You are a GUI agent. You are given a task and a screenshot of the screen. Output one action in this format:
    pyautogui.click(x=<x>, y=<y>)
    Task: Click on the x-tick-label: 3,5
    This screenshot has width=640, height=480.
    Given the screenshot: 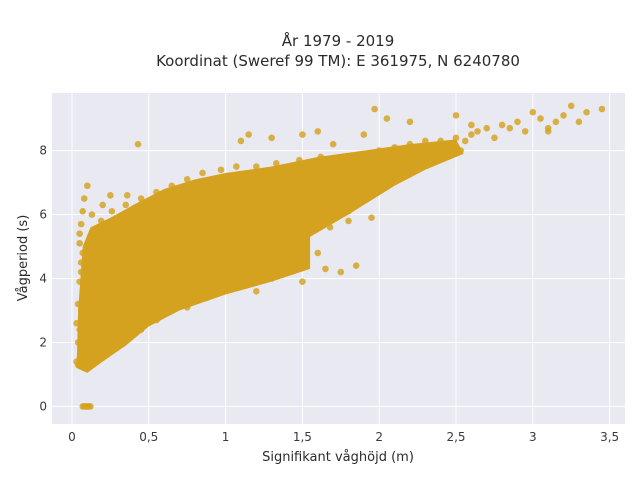 What is the action you would take?
    pyautogui.click(x=609, y=437)
    